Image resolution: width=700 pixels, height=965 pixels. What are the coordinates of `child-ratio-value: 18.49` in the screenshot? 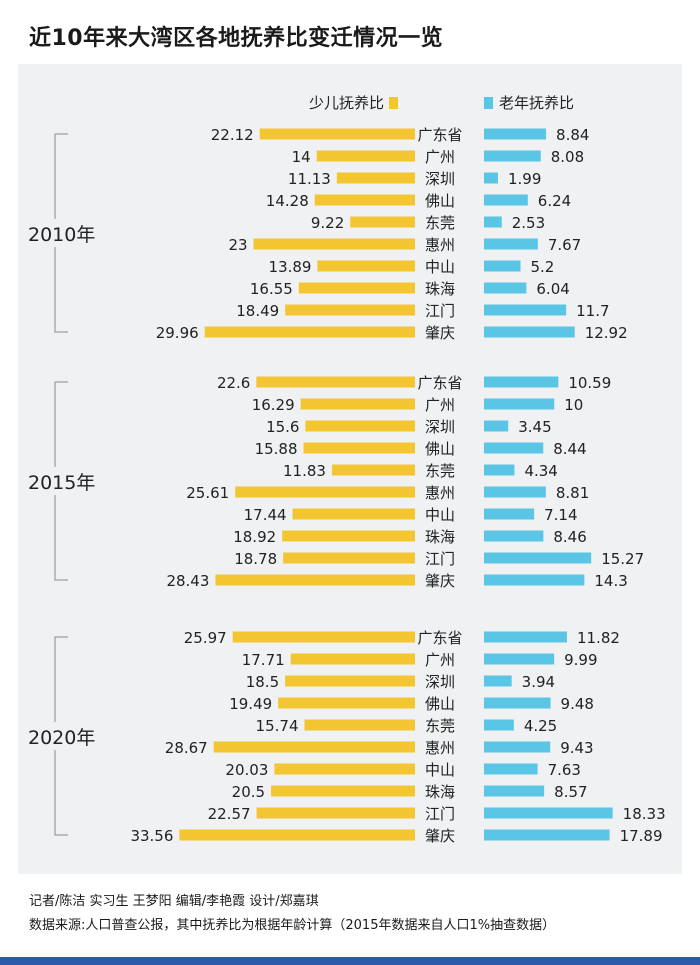 It's located at (257, 311).